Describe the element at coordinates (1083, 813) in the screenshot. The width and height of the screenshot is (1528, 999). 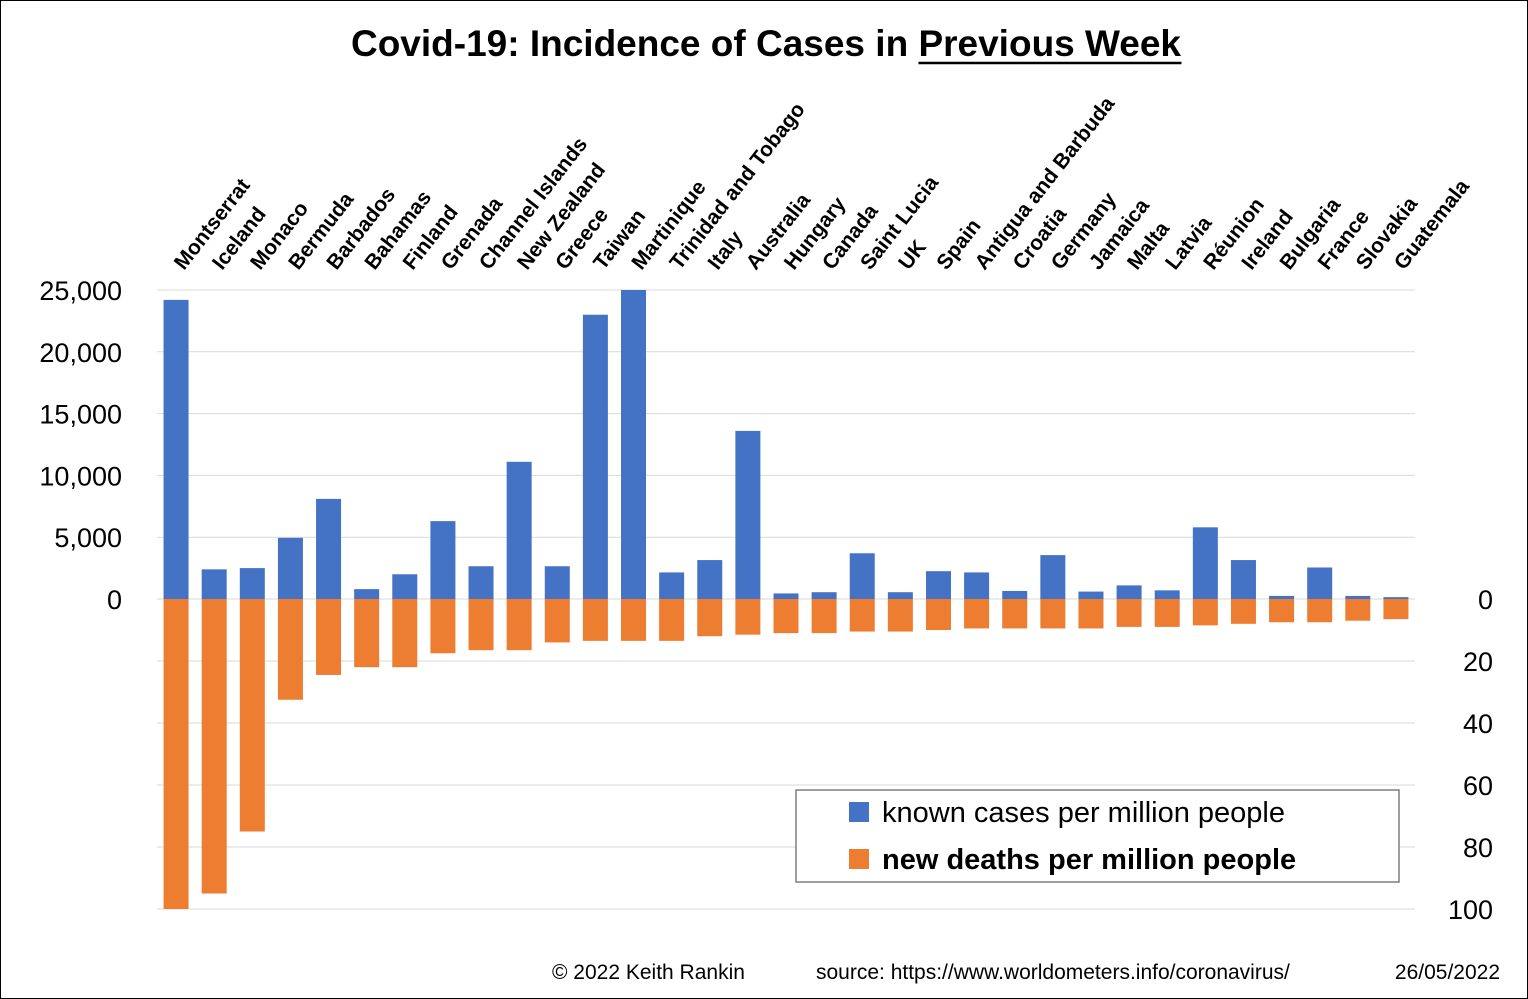
I see `legend-label-cases: known cases per million people` at that location.